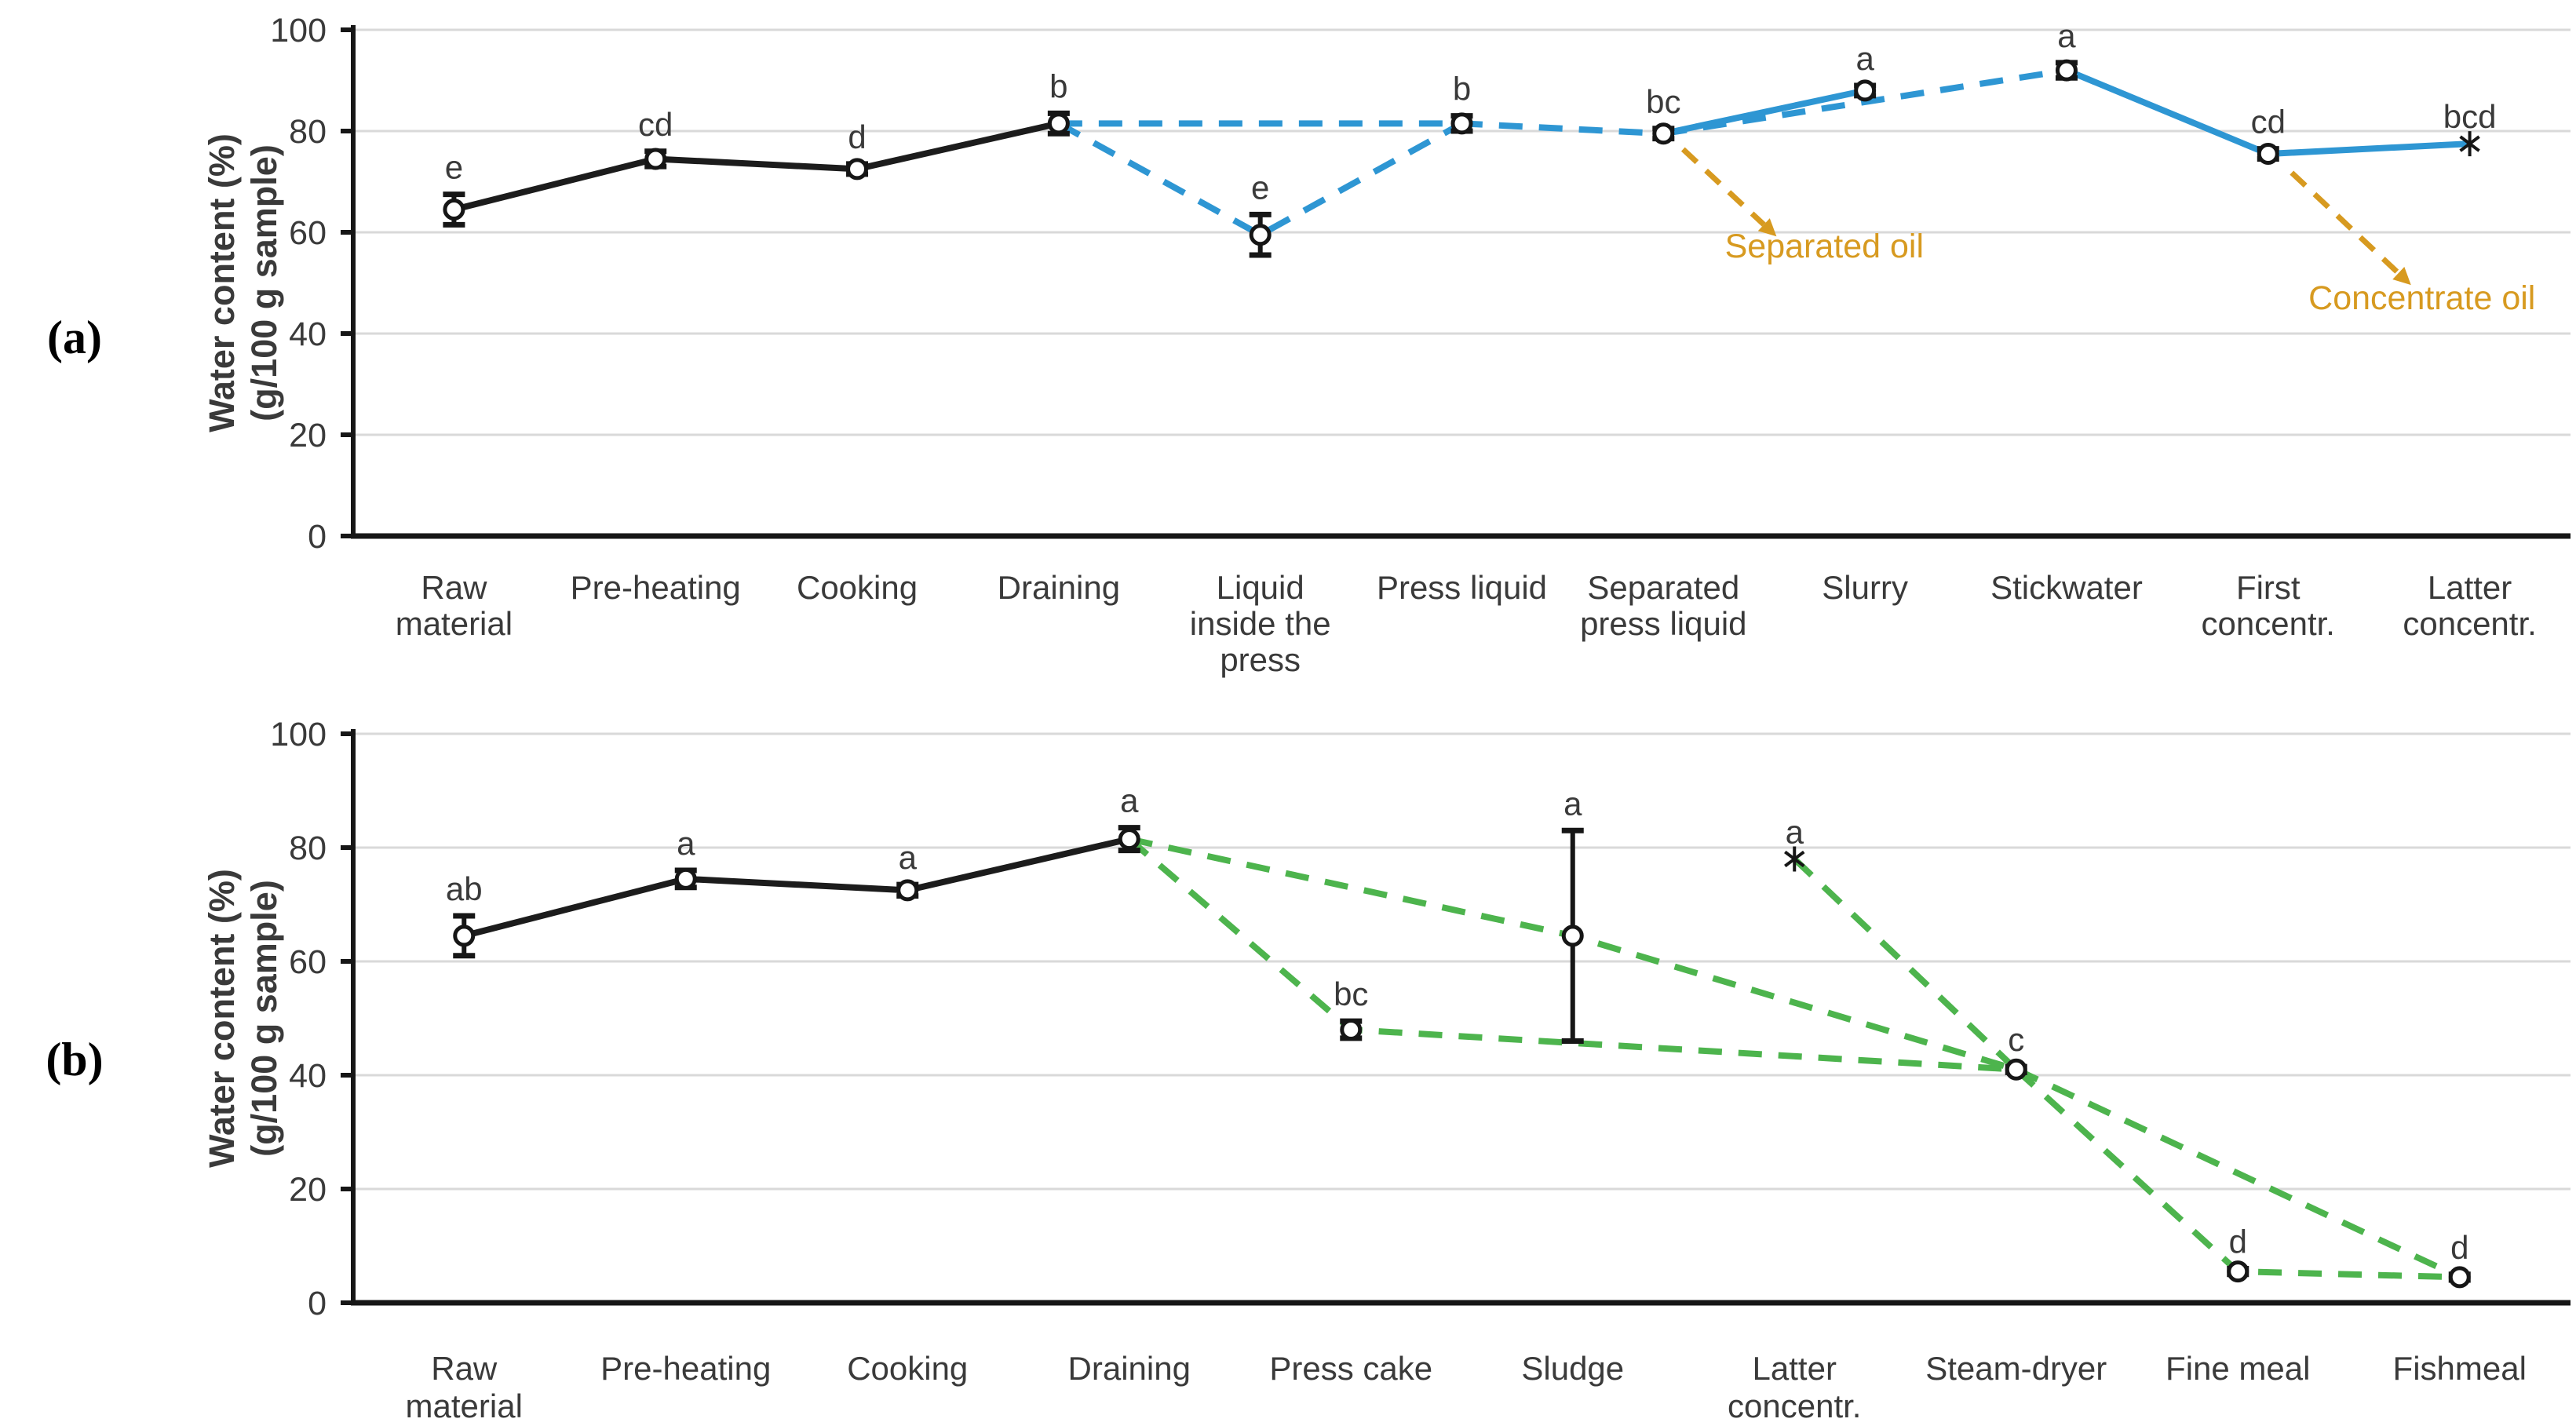 The height and width of the screenshot is (1426, 2576). Describe the element at coordinates (2401, 276) in the screenshot. I see `annotation-arrowhead` at that location.